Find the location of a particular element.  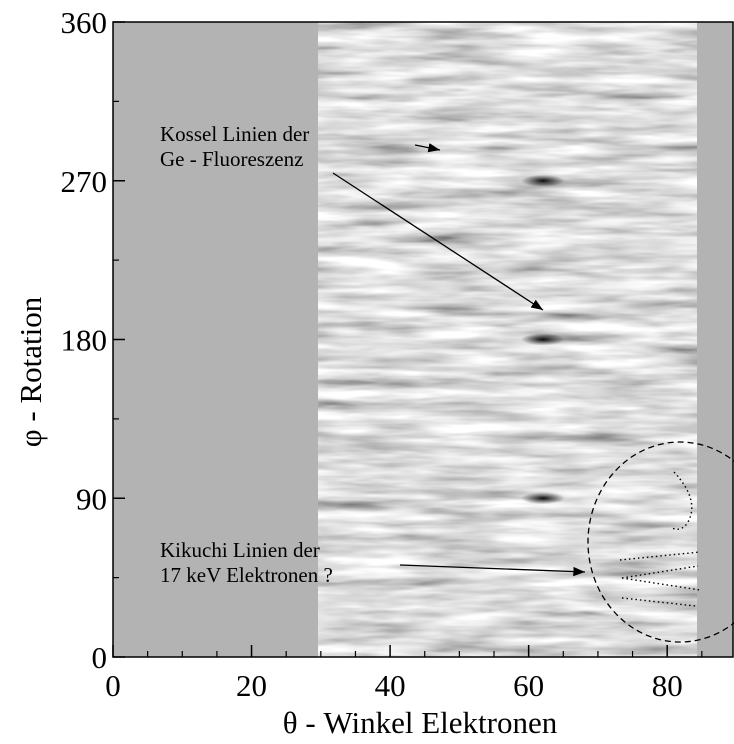

x-tick-label: 80 is located at coordinates (667, 685).